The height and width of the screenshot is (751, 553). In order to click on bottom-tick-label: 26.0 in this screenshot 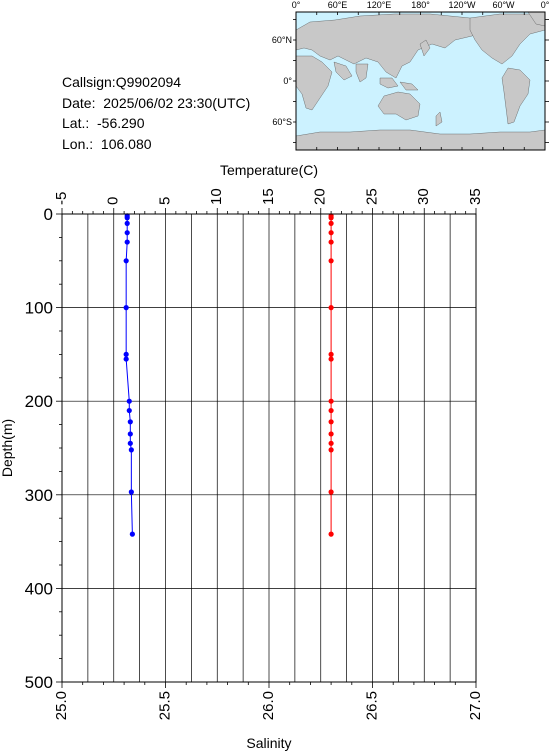, I will do `click(268, 705)`.